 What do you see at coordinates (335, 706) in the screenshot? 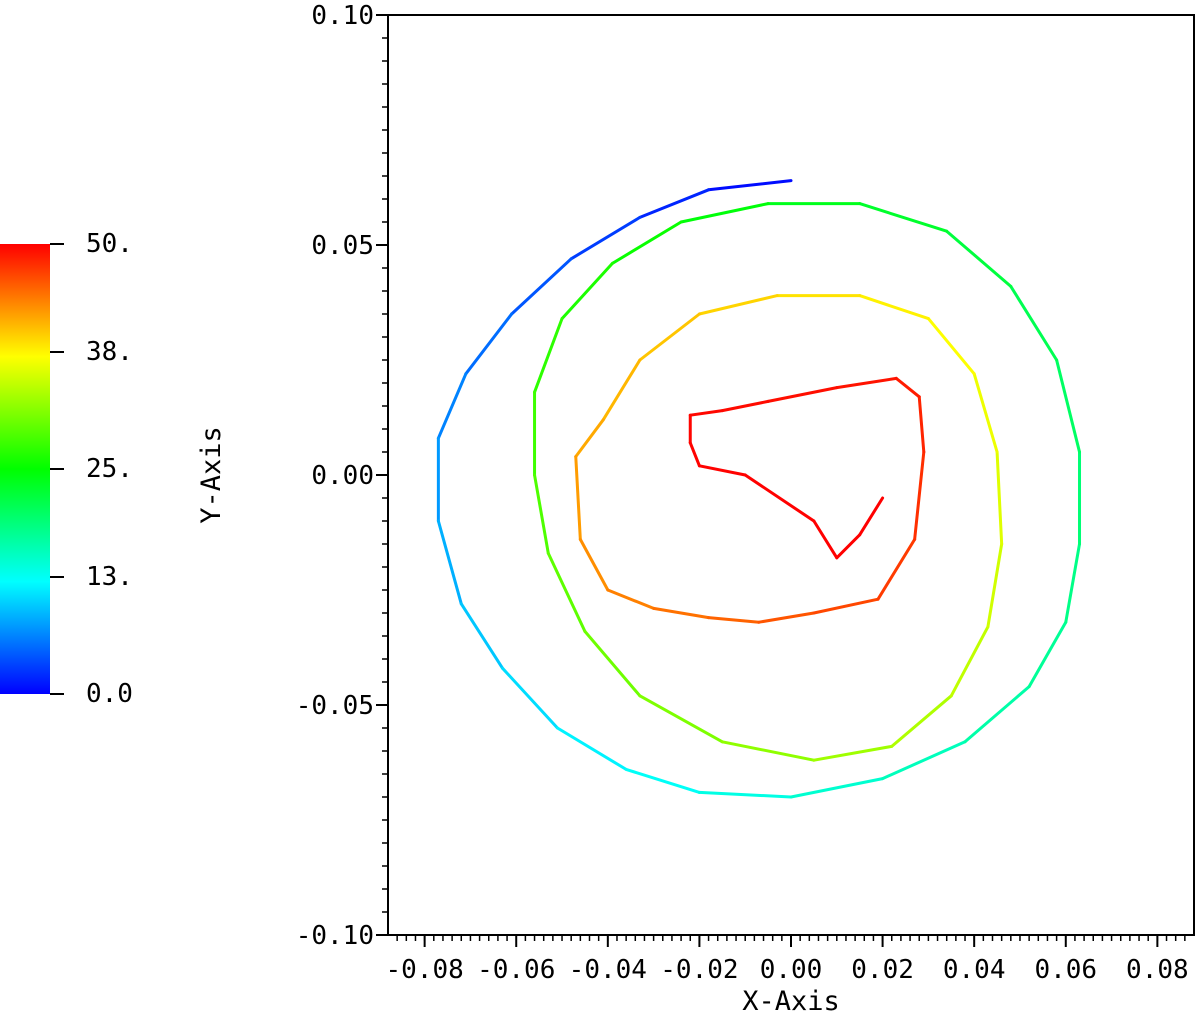
I see `y-tick-label: -0.05` at bounding box center [335, 706].